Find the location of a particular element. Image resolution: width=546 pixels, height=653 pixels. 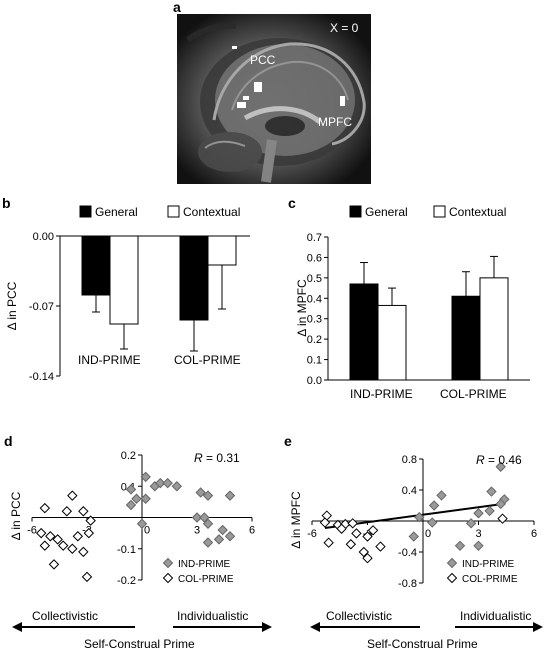

correlation-annotation: R = 0.31 is located at coordinates (217, 458).